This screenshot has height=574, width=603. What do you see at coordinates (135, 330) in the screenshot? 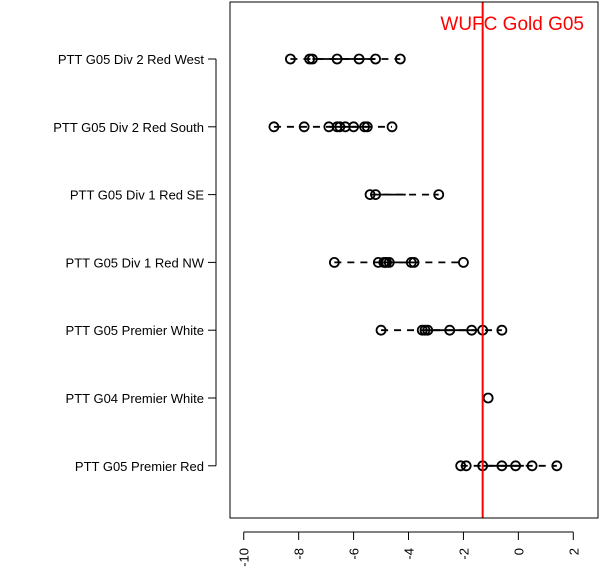
I see `y-tick-label: PTT G05 Premier White` at bounding box center [135, 330].